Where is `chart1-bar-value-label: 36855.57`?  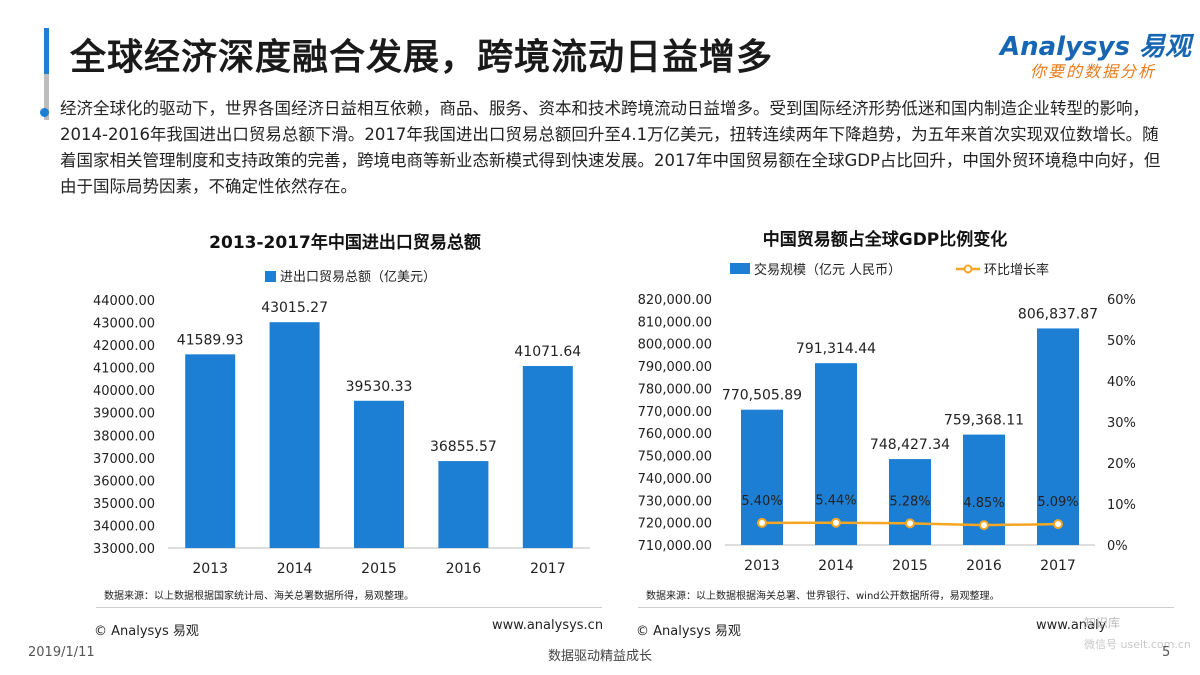
chart1-bar-value-label: 36855.57 is located at coordinates (463, 447).